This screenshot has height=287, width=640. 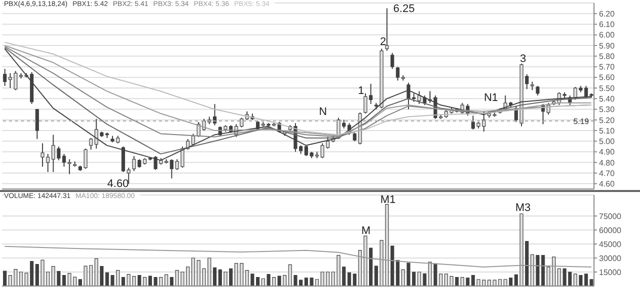 I want to click on y-tick-label: 30000, so click(x=610, y=258).